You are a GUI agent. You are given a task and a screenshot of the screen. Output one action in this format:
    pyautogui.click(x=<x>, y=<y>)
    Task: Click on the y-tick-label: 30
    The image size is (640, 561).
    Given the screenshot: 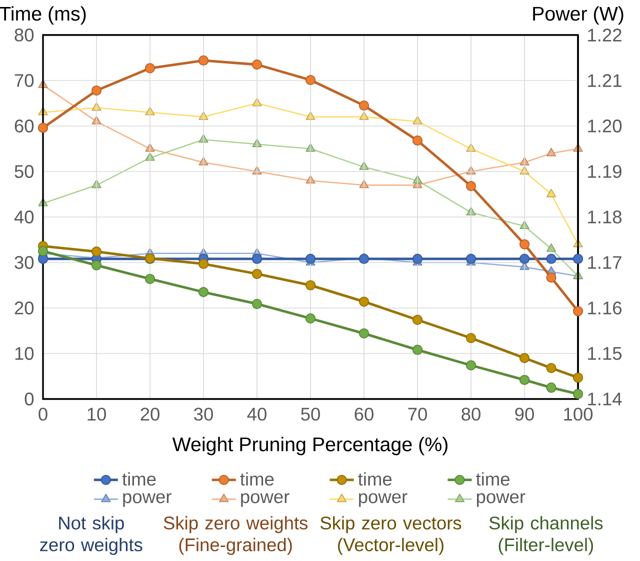 What is the action you would take?
    pyautogui.click(x=24, y=262)
    